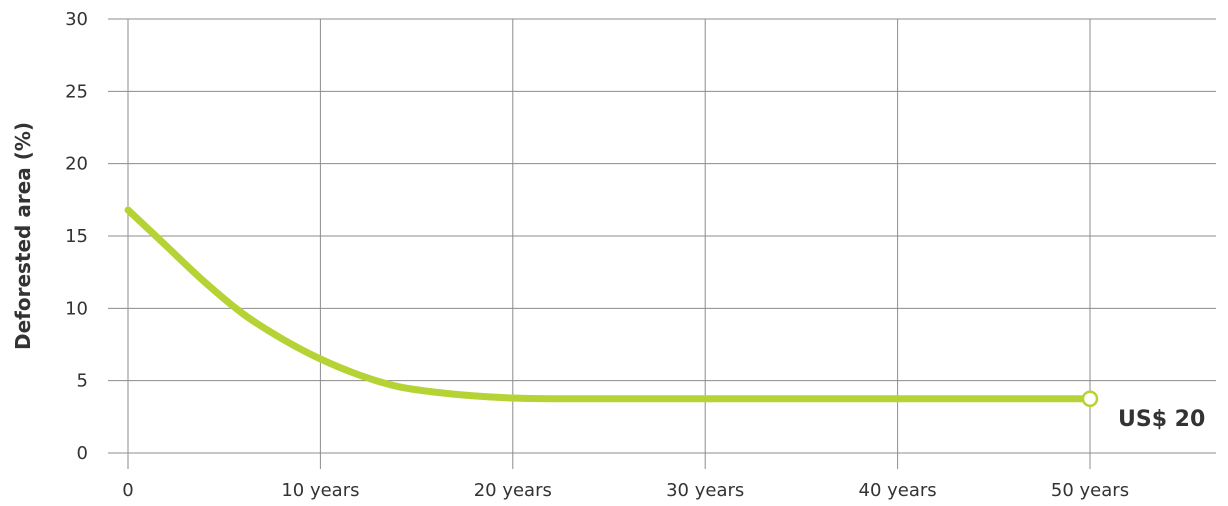  What do you see at coordinates (1090, 490) in the screenshot?
I see `x-tick-label: 50 years` at bounding box center [1090, 490].